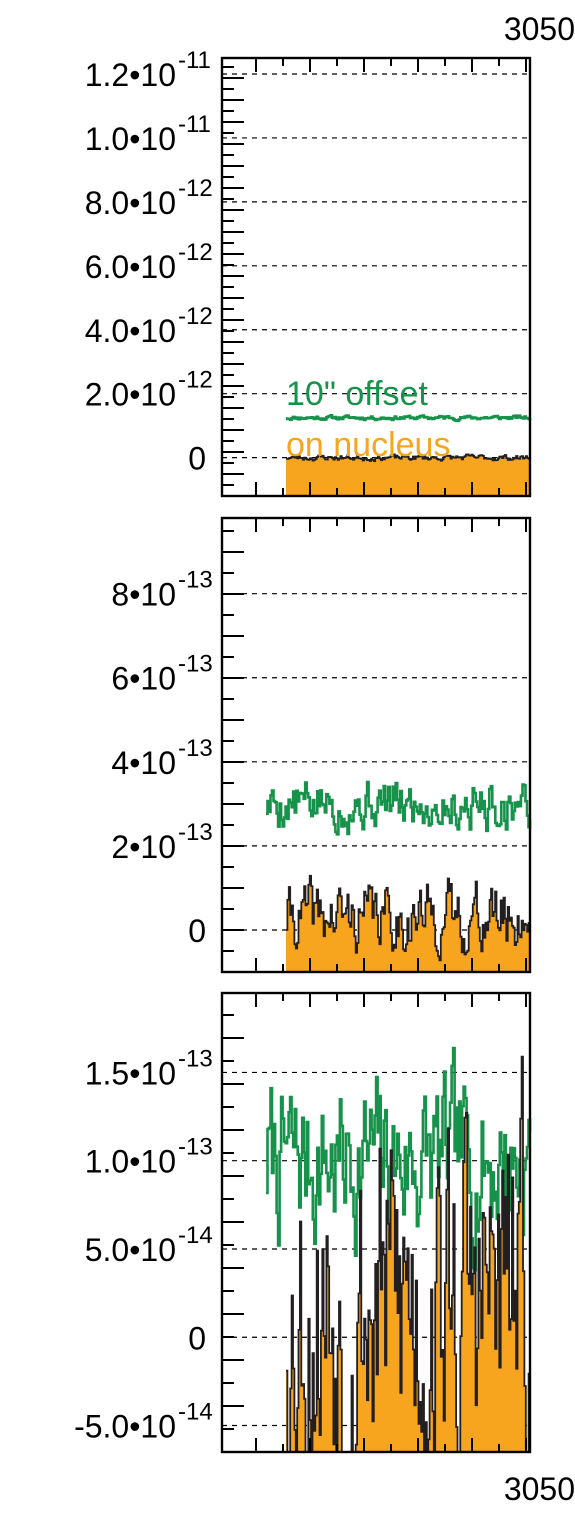 This screenshot has width=575, height=1513. Describe the element at coordinates (130, 203) in the screenshot. I see `y-tick-label: 8.0•10` at that location.